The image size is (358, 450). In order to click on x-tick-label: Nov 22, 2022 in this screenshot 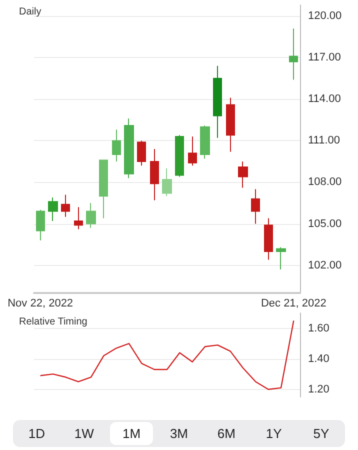, I will do `click(41, 304)`.